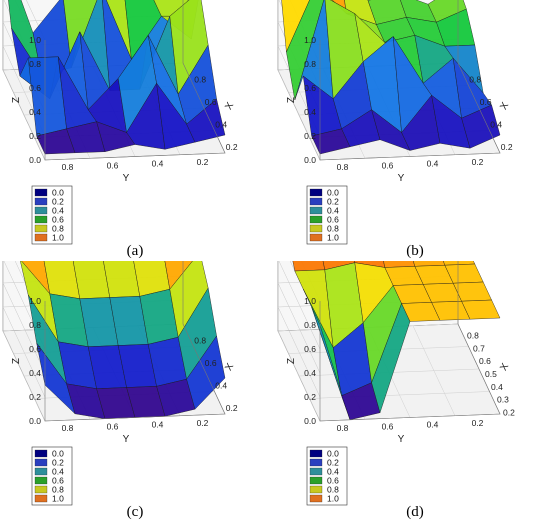 The height and width of the screenshot is (523, 550). What do you see at coordinates (135, 251) in the screenshot?
I see `panel-label-a: (a)` at bounding box center [135, 251].